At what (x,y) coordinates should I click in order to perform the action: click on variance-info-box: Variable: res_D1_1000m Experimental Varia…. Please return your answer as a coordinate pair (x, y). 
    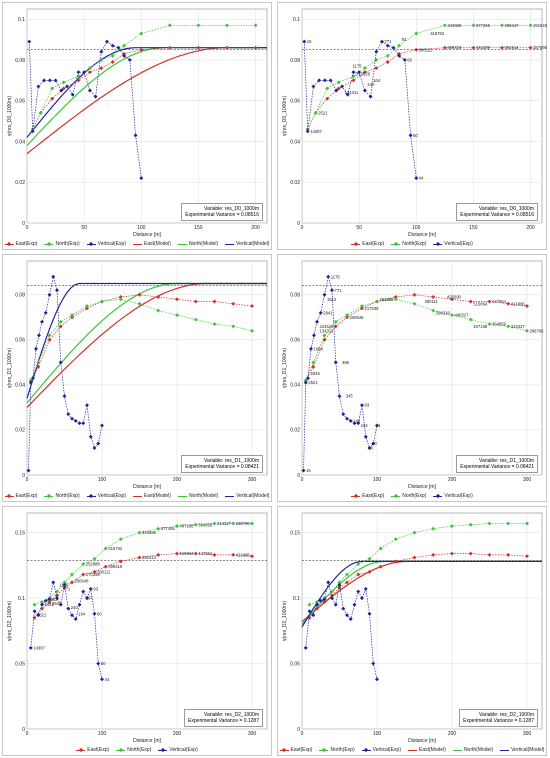
    Looking at the image, I should click on (222, 464).